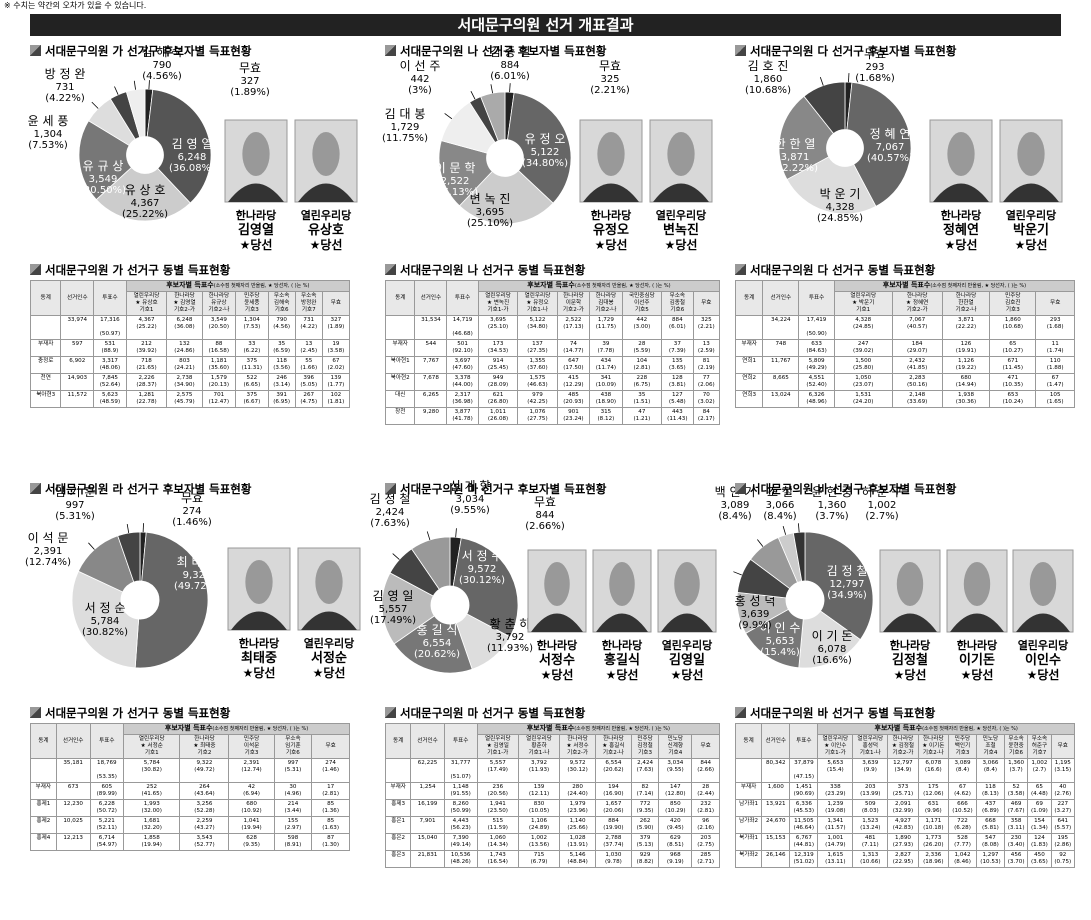 The height and width of the screenshot is (920, 1091). I want to click on table-cell: 37,879 (47.15), so click(804, 770).